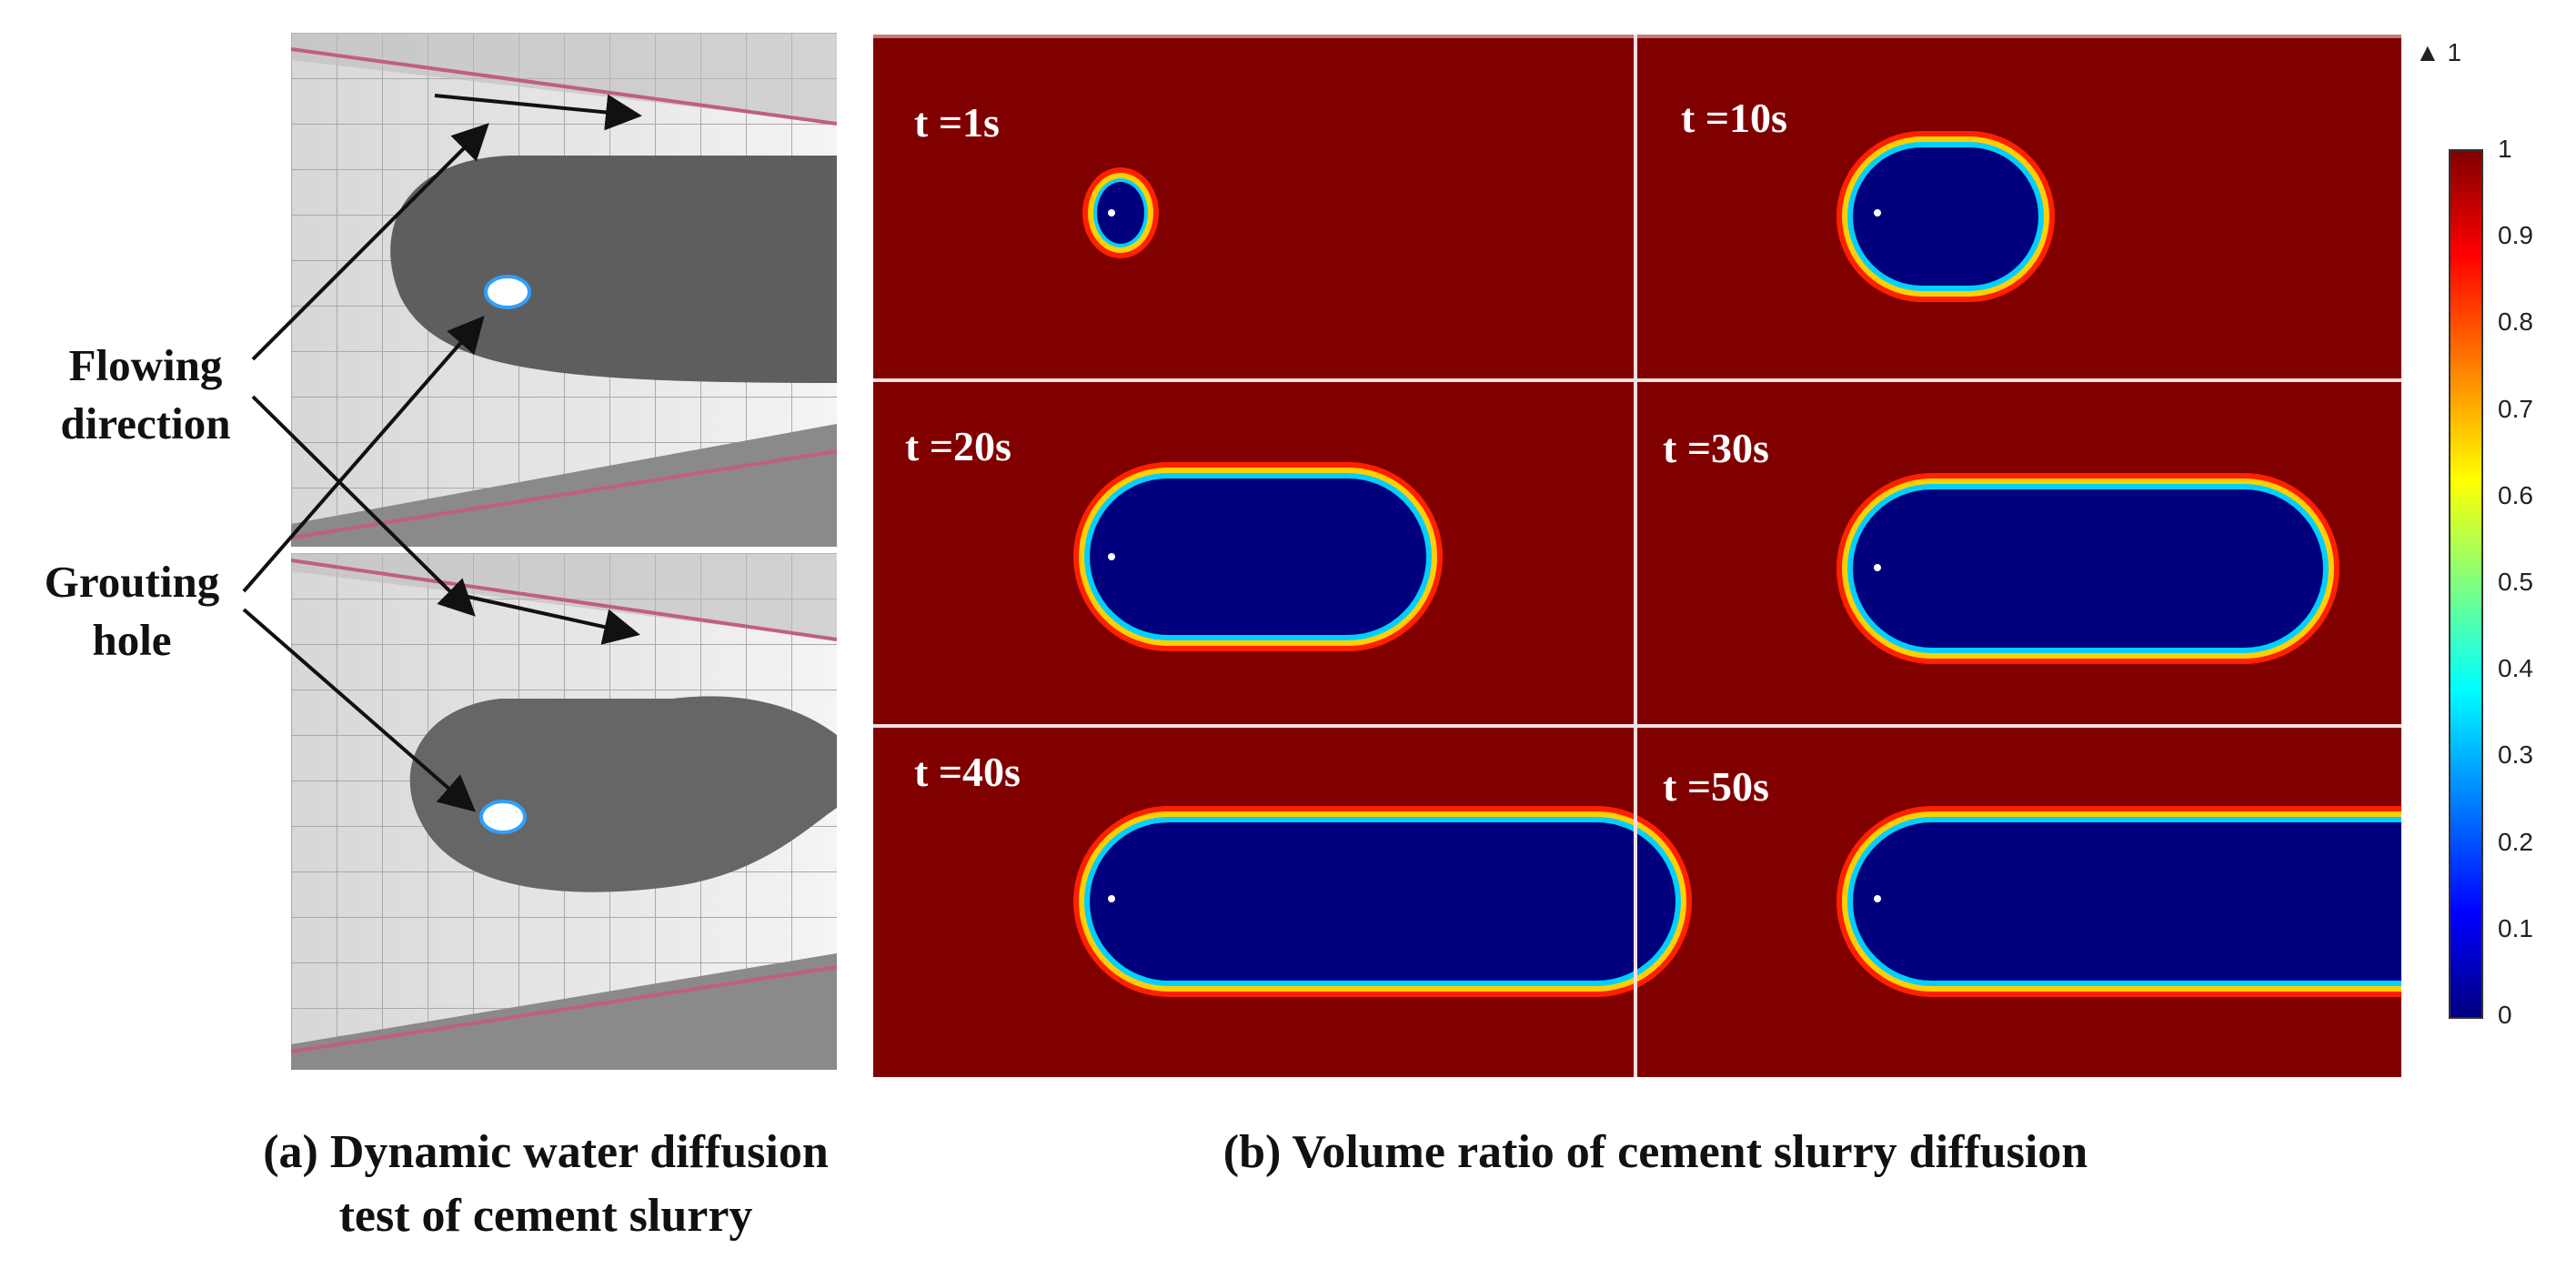  I want to click on panel-t40, so click(1382, 901).